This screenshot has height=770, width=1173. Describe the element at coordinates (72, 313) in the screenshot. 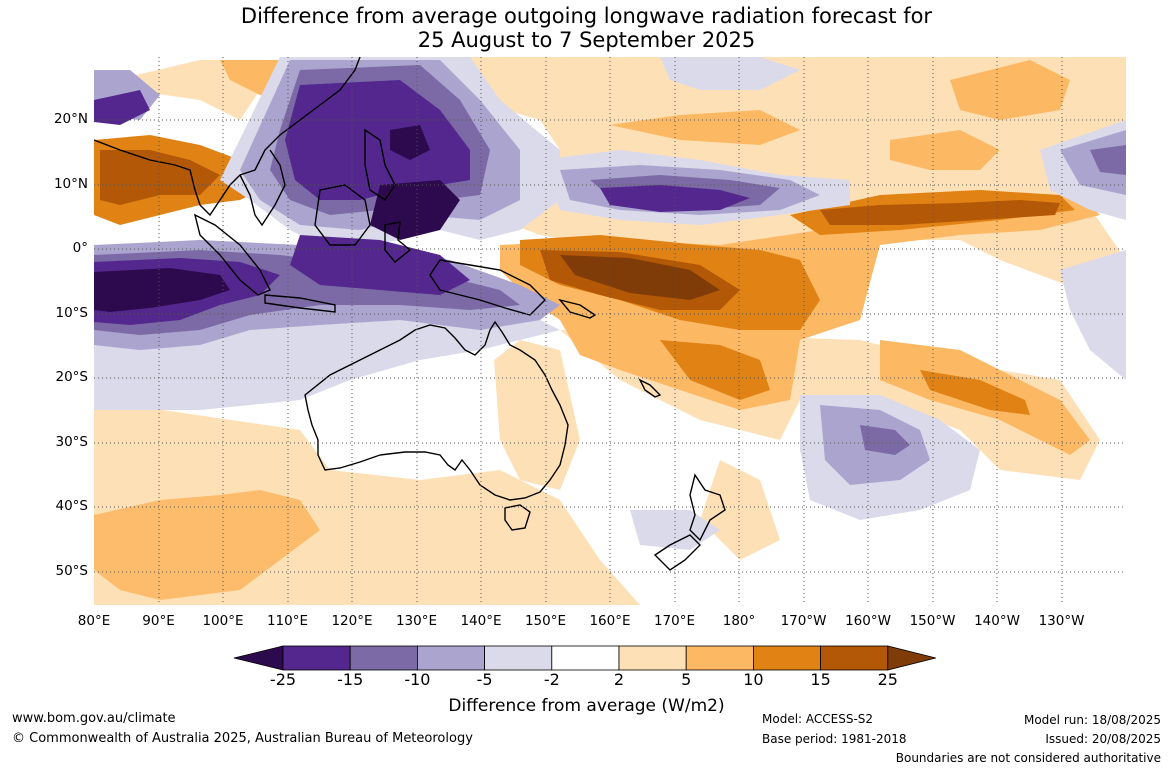

I see `latitude-tick-label: 10°S` at that location.